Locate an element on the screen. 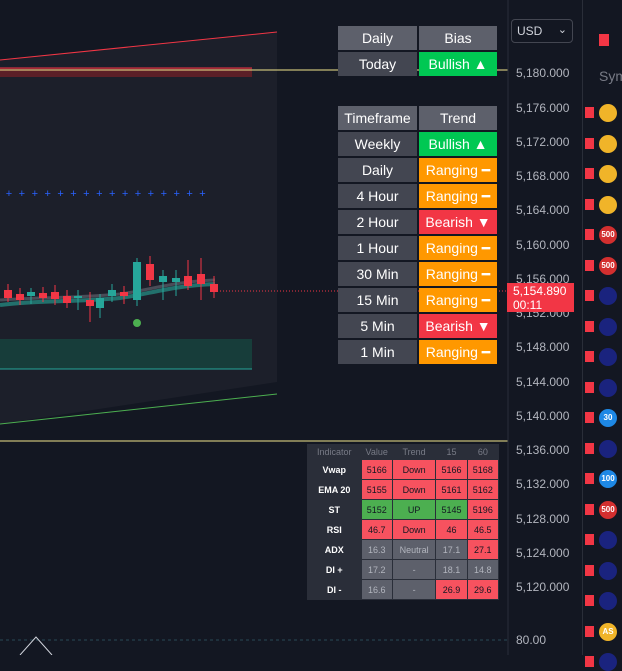 This screenshot has height=671, width=622. currency-selector: USD ⌄ is located at coordinates (542, 31).